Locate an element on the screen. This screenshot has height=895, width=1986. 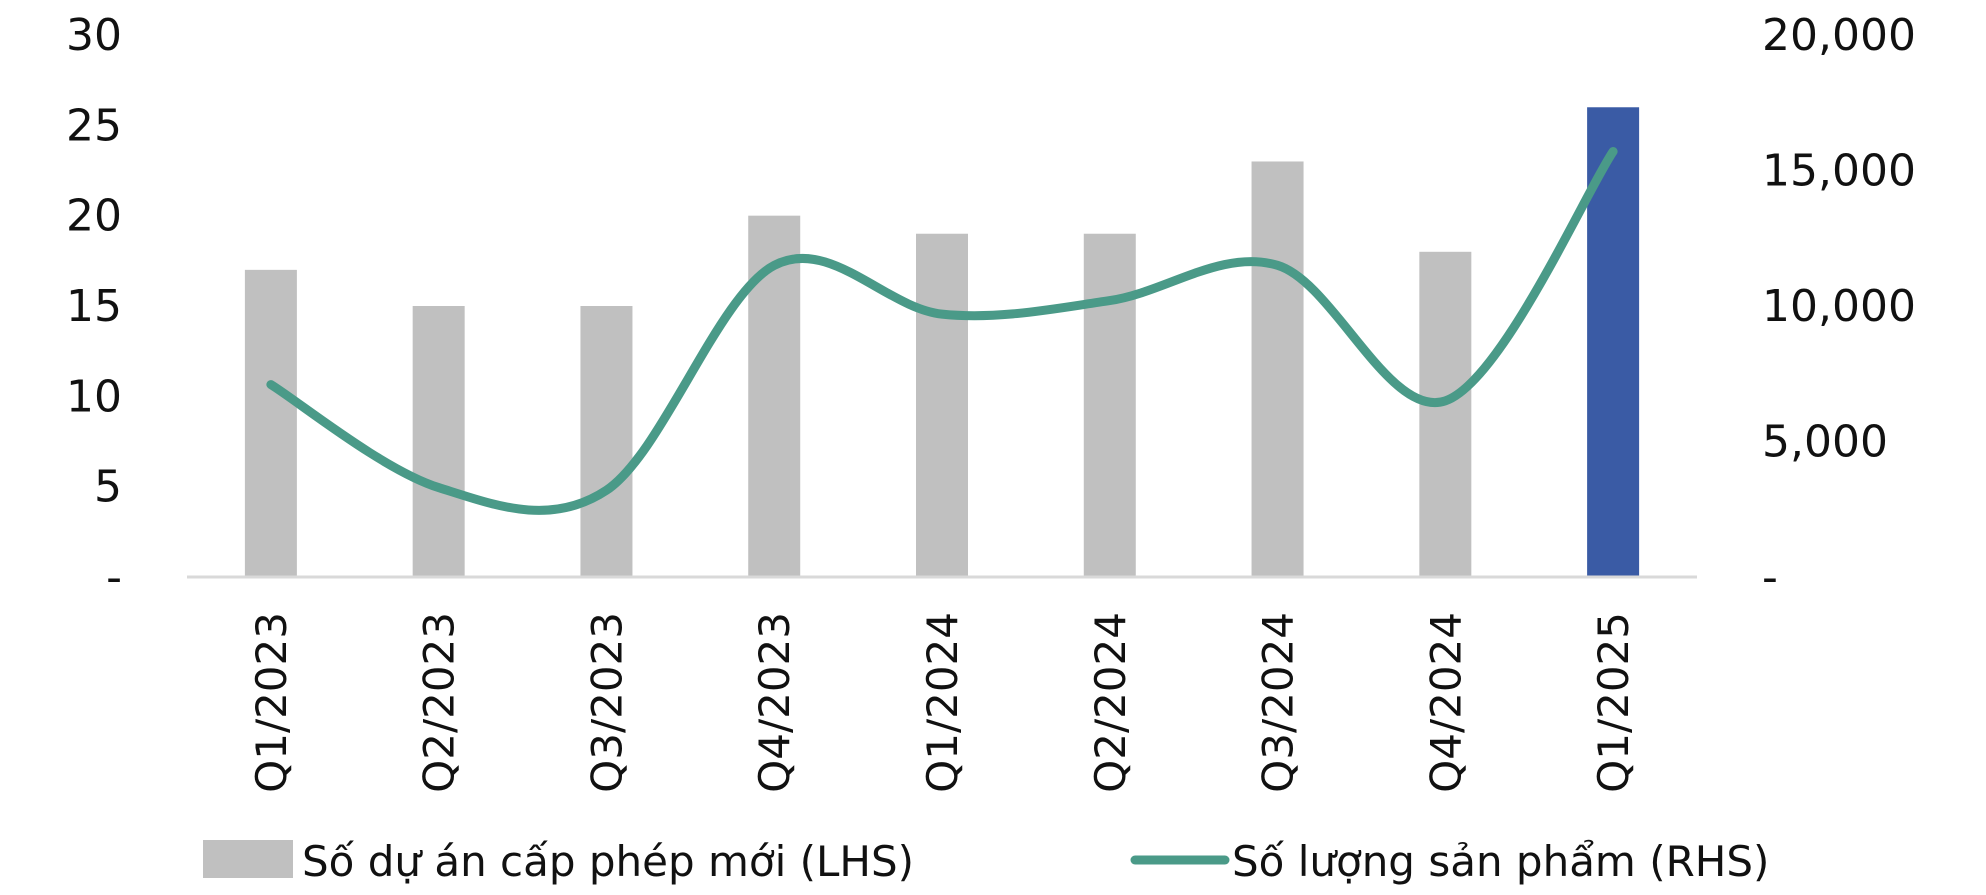
left-tick-label: 30 is located at coordinates (94, 35).